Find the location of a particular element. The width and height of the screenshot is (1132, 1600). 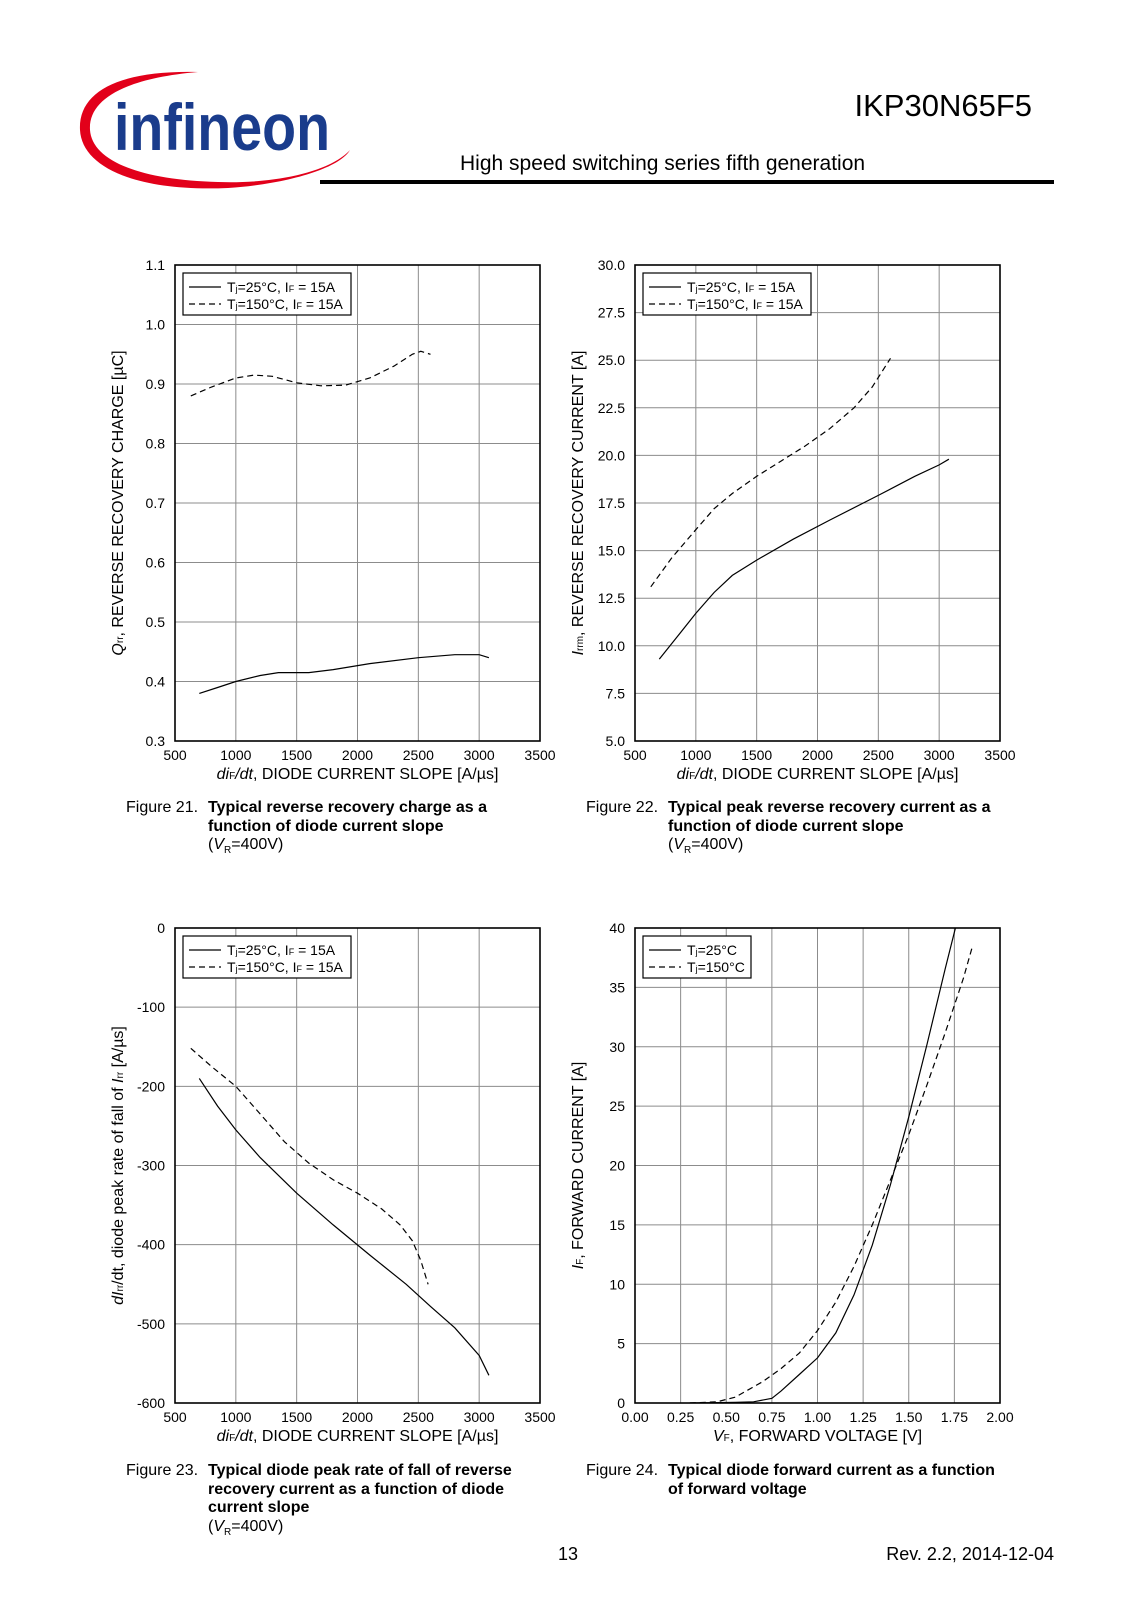

y-tick-label: 15 is located at coordinates (617, 1225).